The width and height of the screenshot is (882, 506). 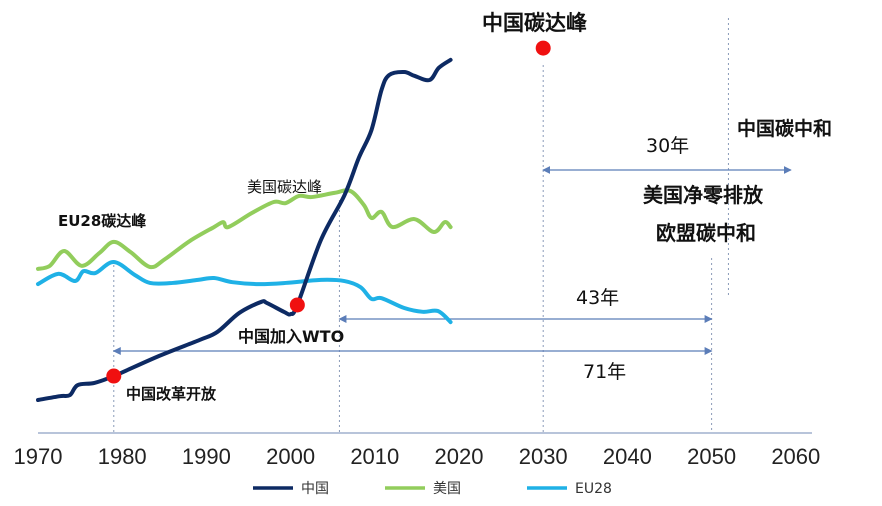 I want to click on span-label-43: 43年, so click(x=597, y=298).